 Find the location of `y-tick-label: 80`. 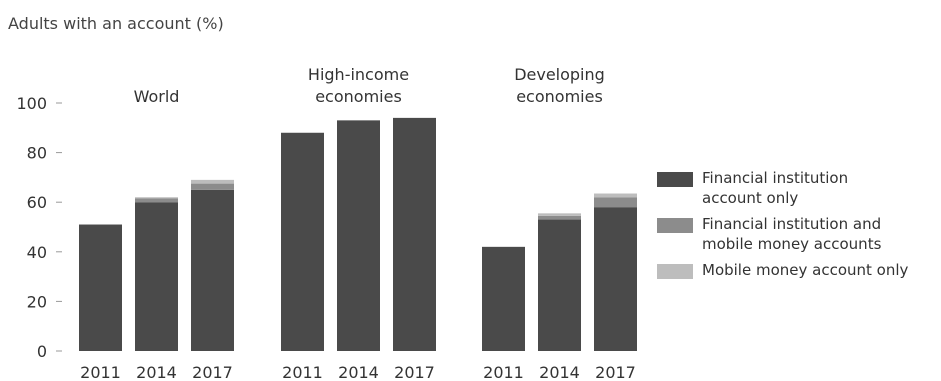

y-tick-label: 80 is located at coordinates (37, 153).